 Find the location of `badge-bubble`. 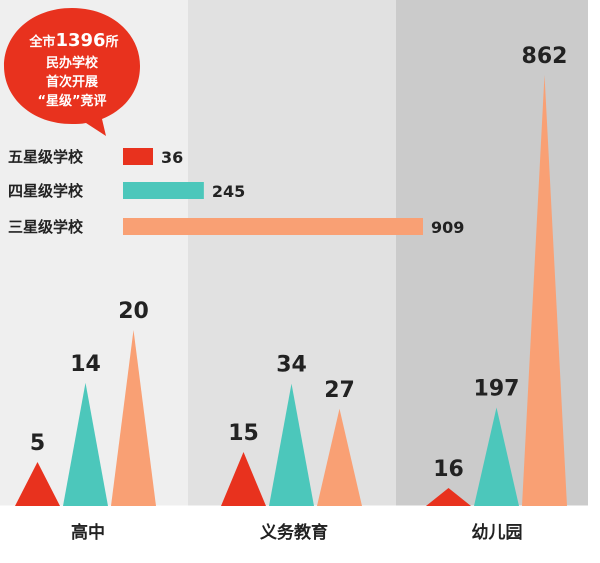

badge-bubble is located at coordinates (72, 72).